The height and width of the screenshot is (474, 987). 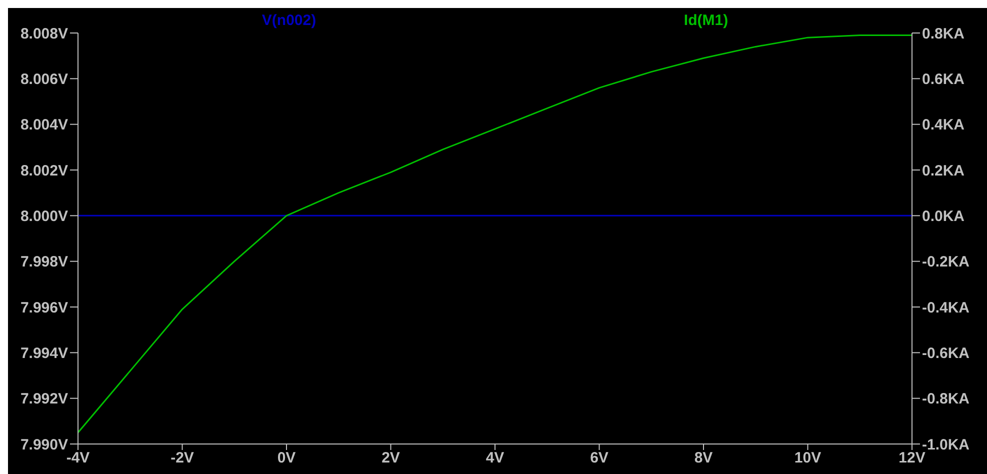 What do you see at coordinates (44, 216) in the screenshot?
I see `y-tick-label: 8.000V` at bounding box center [44, 216].